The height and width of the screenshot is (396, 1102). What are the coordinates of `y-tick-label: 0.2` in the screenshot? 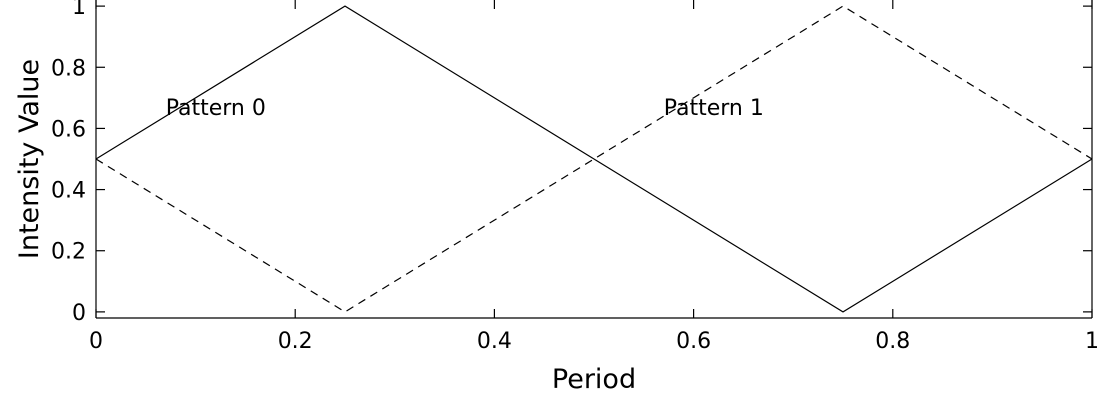 It's located at (68, 252).